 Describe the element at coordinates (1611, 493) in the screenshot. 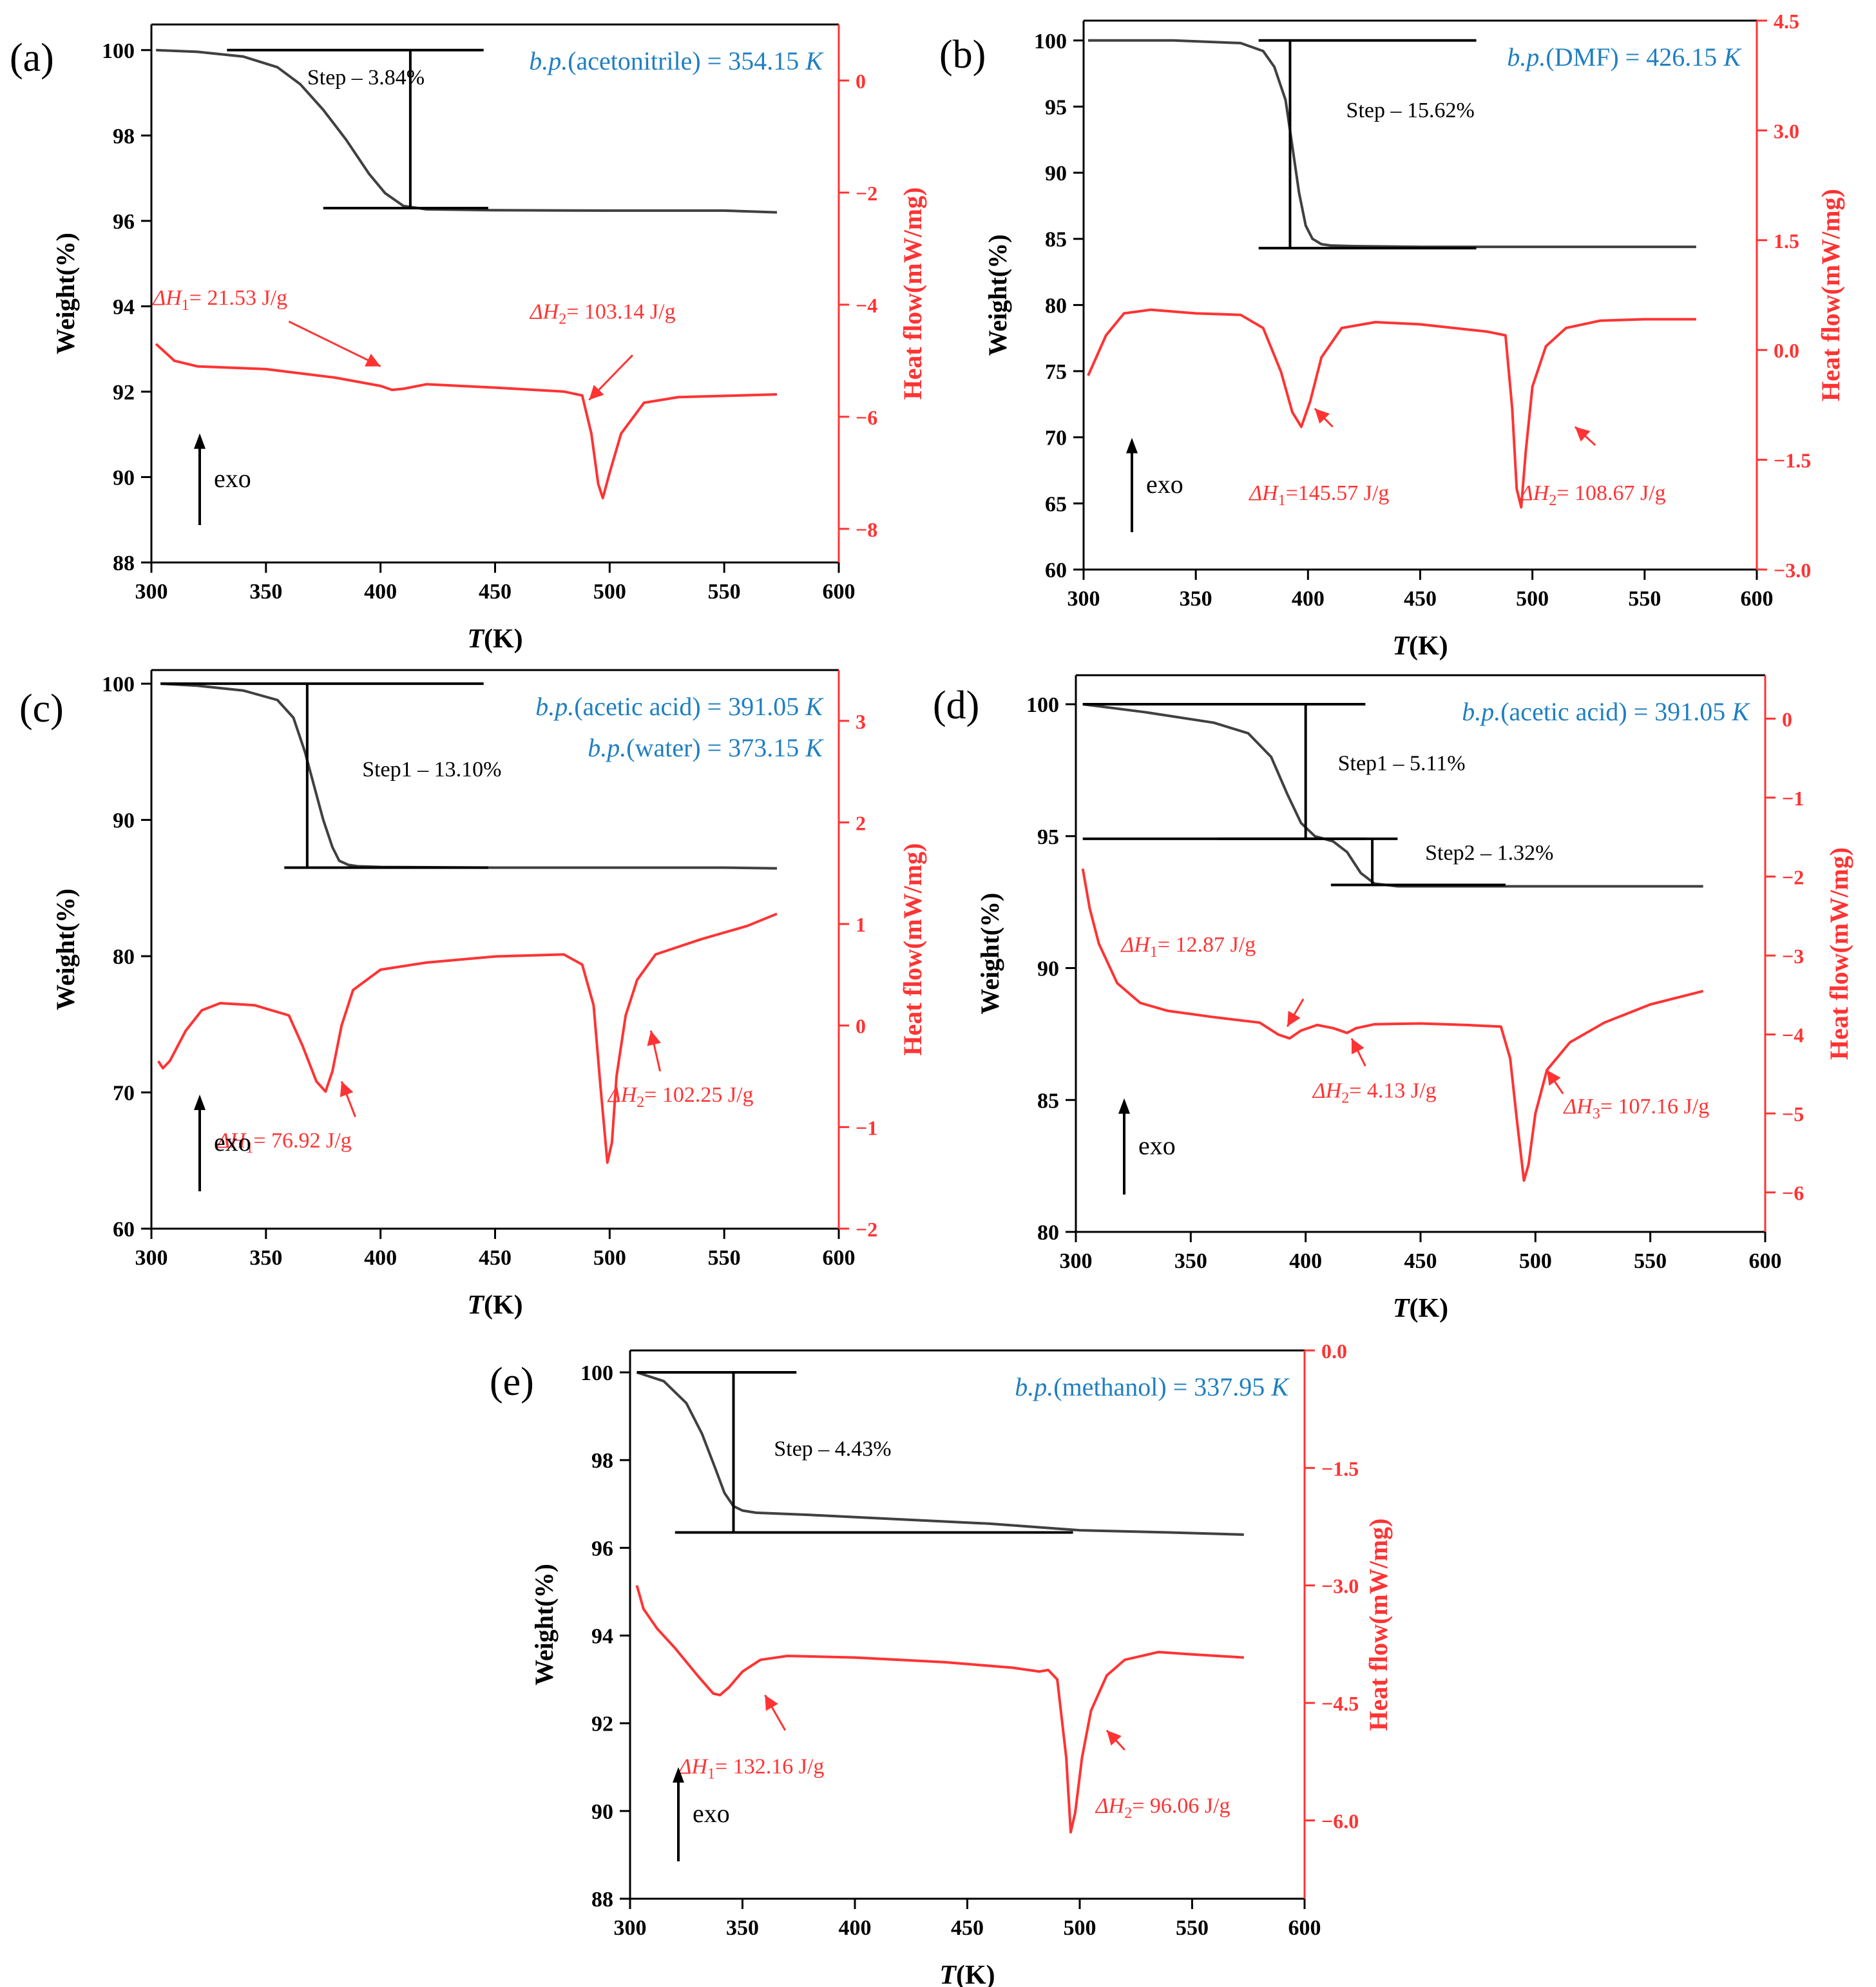

I see `enthalpy-value: = 108.67 J/g` at that location.